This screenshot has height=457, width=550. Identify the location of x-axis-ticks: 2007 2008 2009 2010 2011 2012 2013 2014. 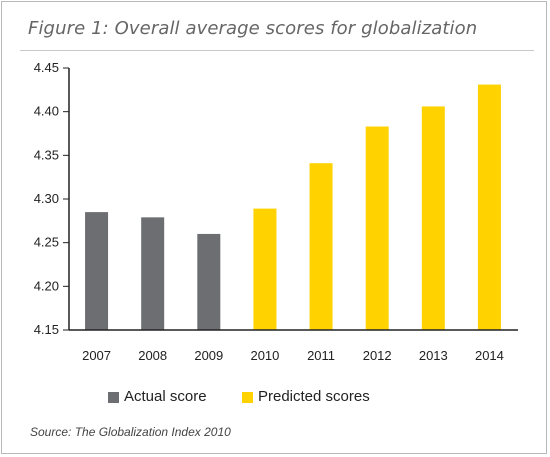
(293, 355).